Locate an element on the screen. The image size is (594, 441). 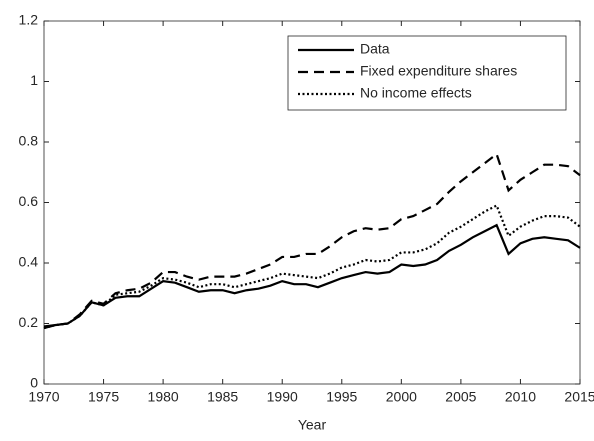
x-axis-label: Year is located at coordinates (312, 425).